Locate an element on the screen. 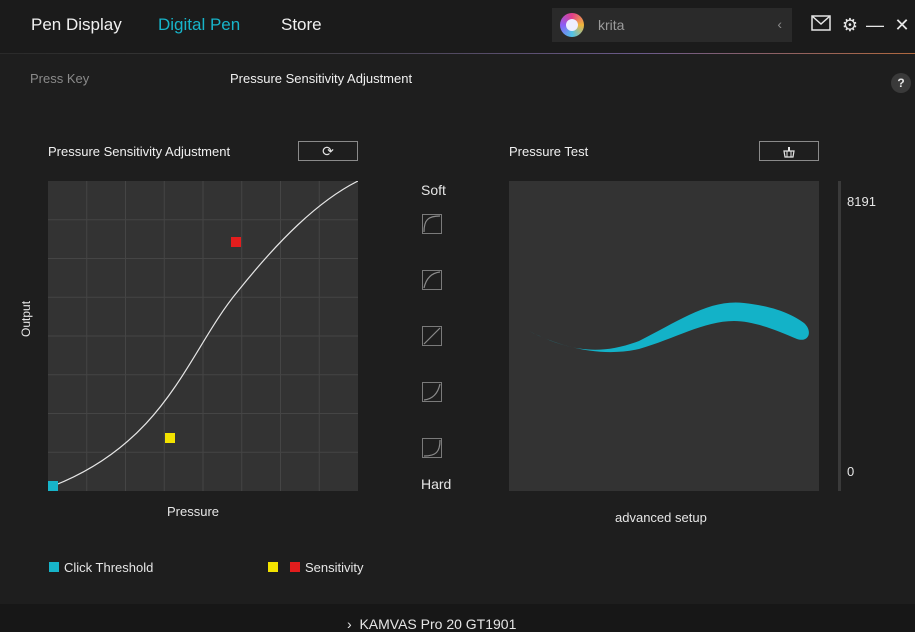  eraser-icon is located at coordinates (789, 151).